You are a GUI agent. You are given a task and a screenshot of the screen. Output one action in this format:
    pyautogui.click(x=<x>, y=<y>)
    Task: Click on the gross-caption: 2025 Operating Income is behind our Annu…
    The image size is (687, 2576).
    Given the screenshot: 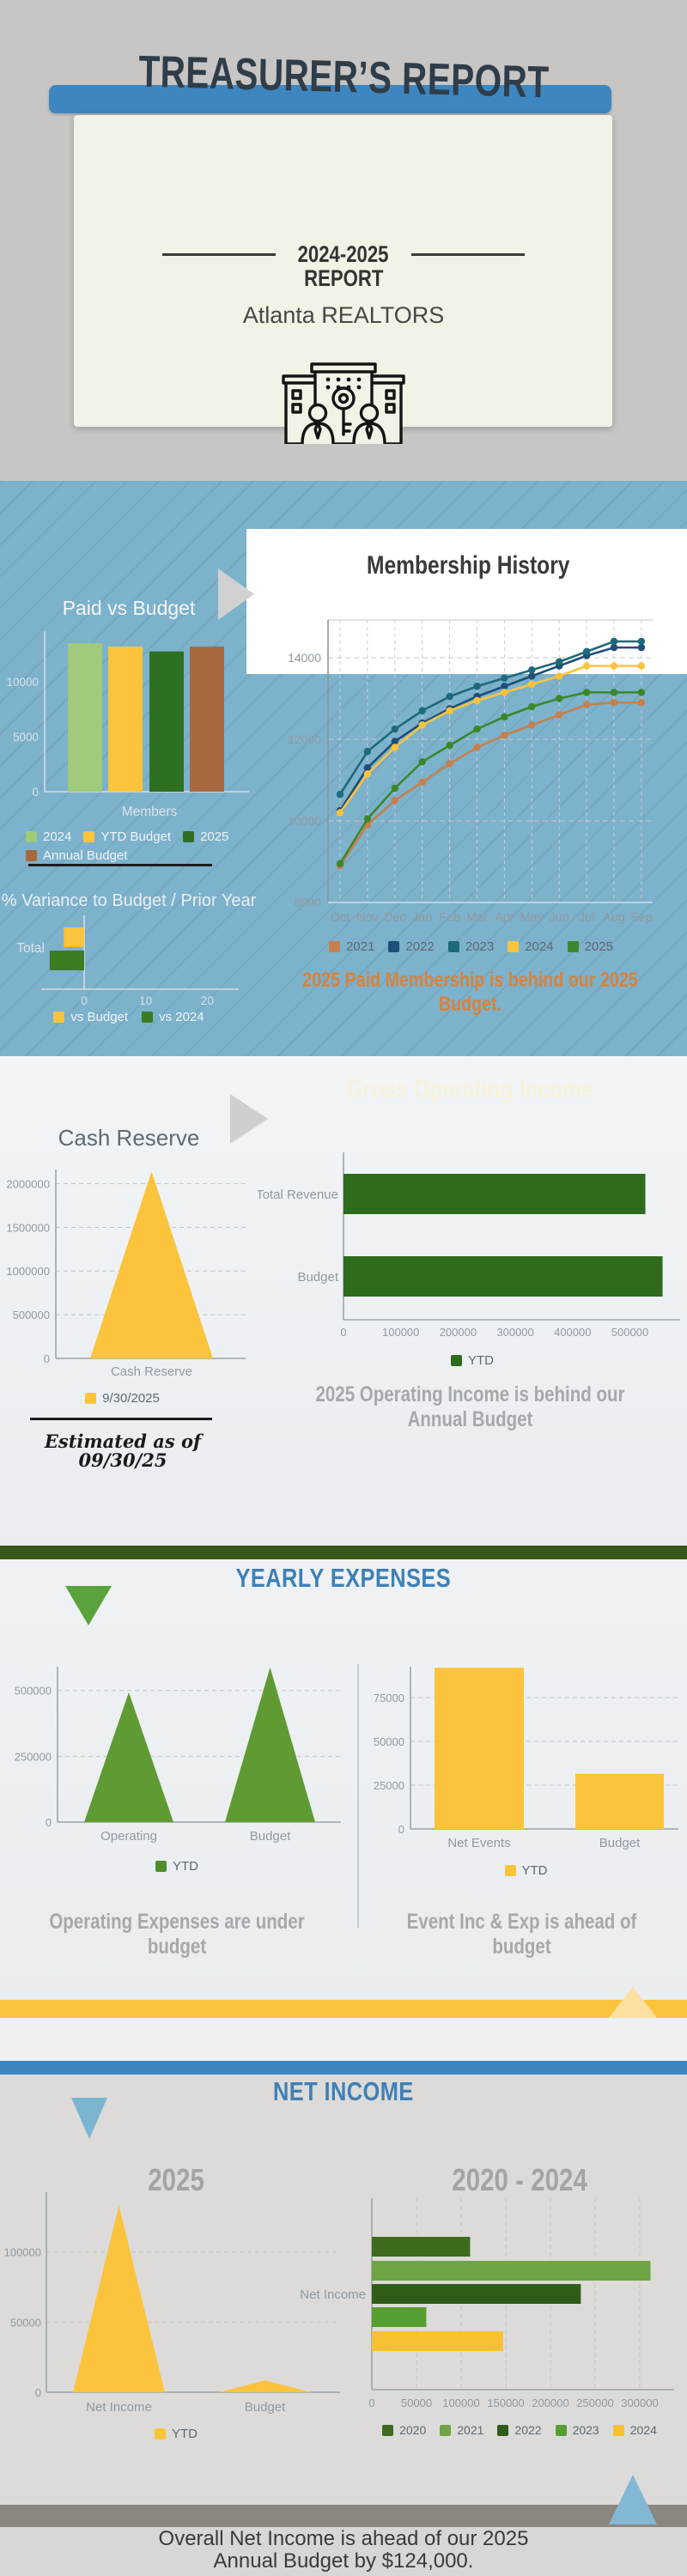 What is the action you would take?
    pyautogui.click(x=470, y=1407)
    